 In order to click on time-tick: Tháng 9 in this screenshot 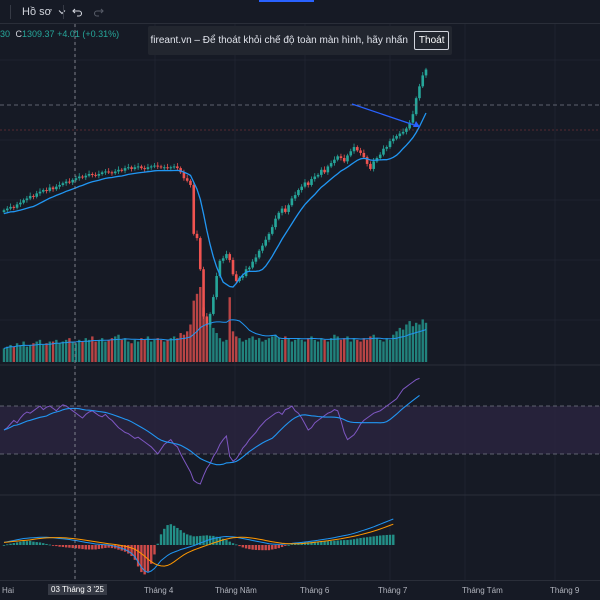, I will do `click(565, 590)`.